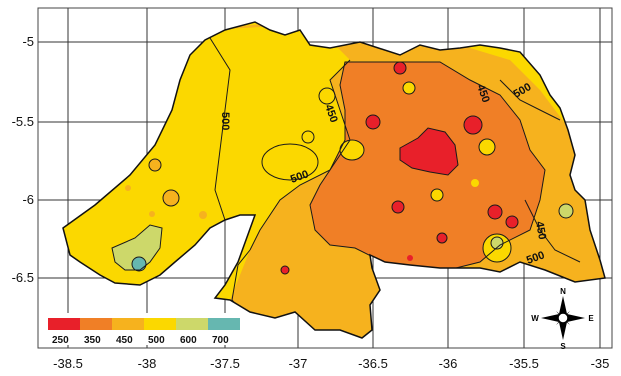  Describe the element at coordinates (563, 346) in the screenshot. I see `compass-south: S` at that location.